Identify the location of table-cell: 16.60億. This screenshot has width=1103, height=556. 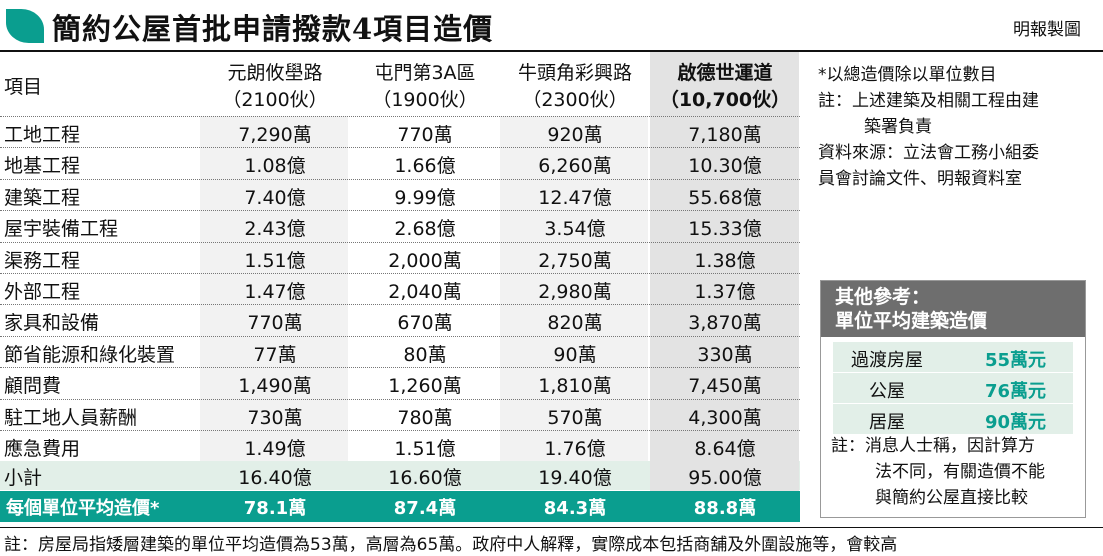
(425, 478).